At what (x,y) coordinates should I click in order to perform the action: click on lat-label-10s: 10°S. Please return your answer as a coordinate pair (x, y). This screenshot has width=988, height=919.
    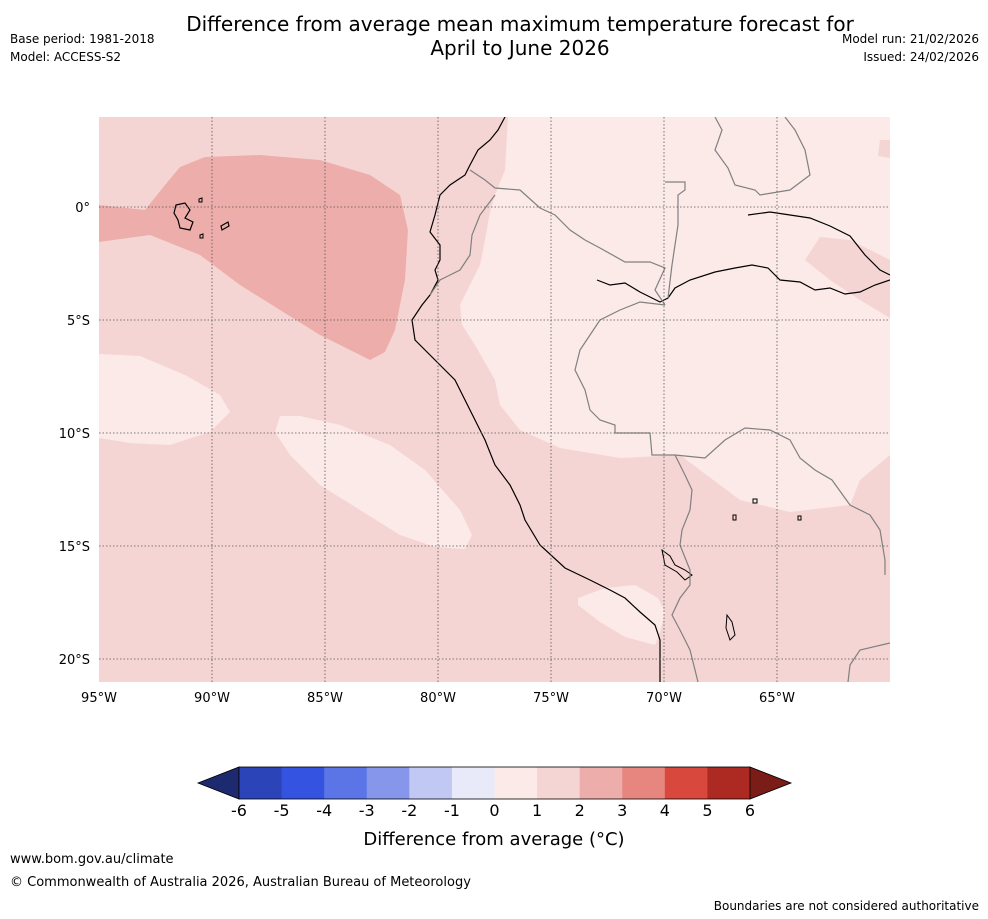
    Looking at the image, I should click on (74, 434).